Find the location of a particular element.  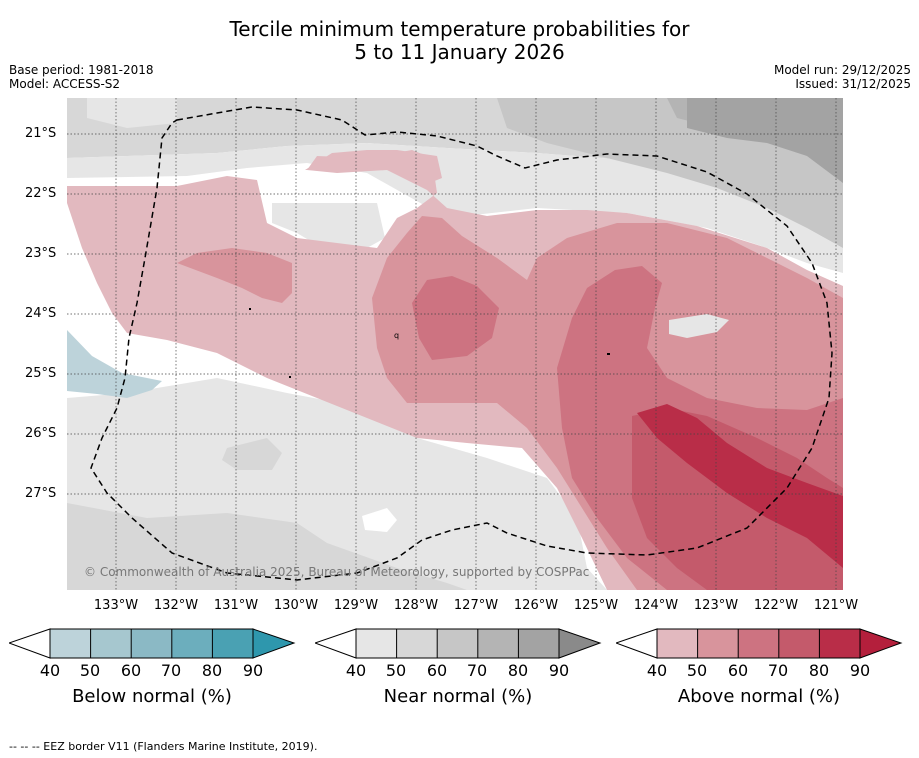

lat-label: 24°S is located at coordinates (41, 313).